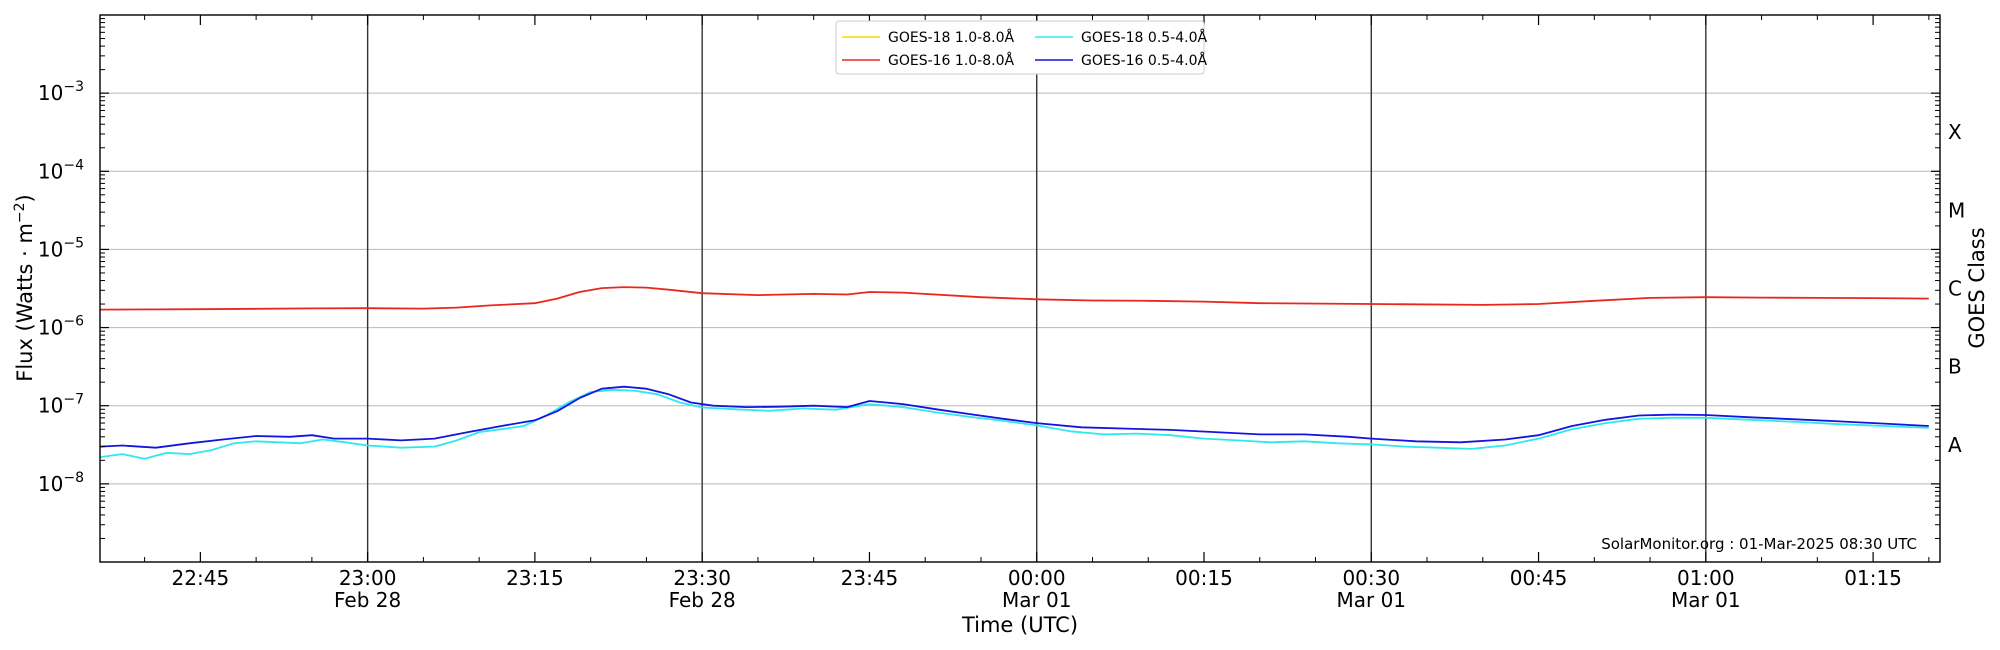 The width and height of the screenshot is (2000, 650). Describe the element at coordinates (61, 287) in the screenshot. I see `y-tick-labels: 10⁻⁸ 10⁻⁷ 10⁻⁶ 10⁻⁵ 10⁻⁴ 10⁻³` at that location.